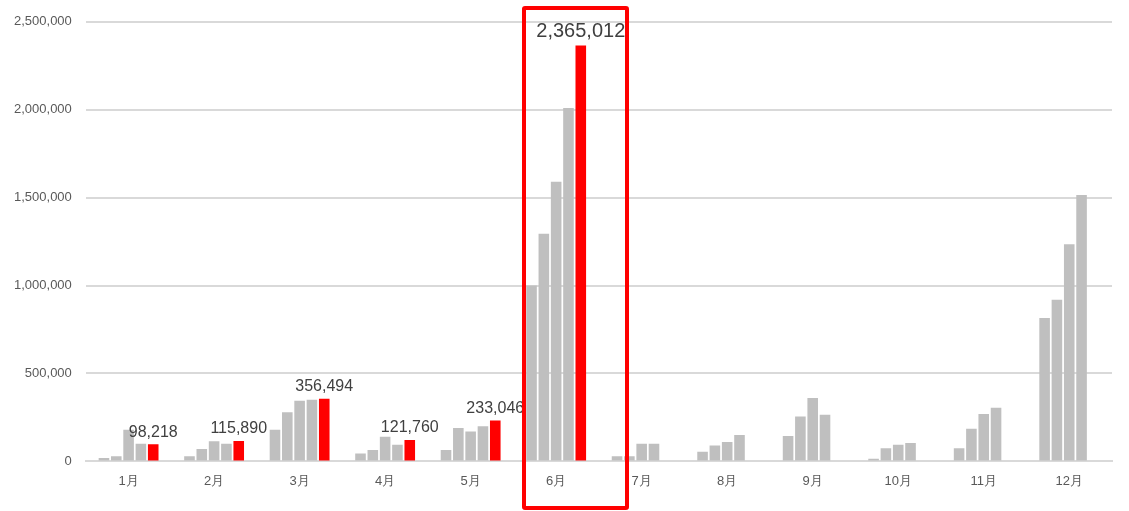 This screenshot has height=511, width=1129. I want to click on x-tick-label: 6月, so click(556, 480).